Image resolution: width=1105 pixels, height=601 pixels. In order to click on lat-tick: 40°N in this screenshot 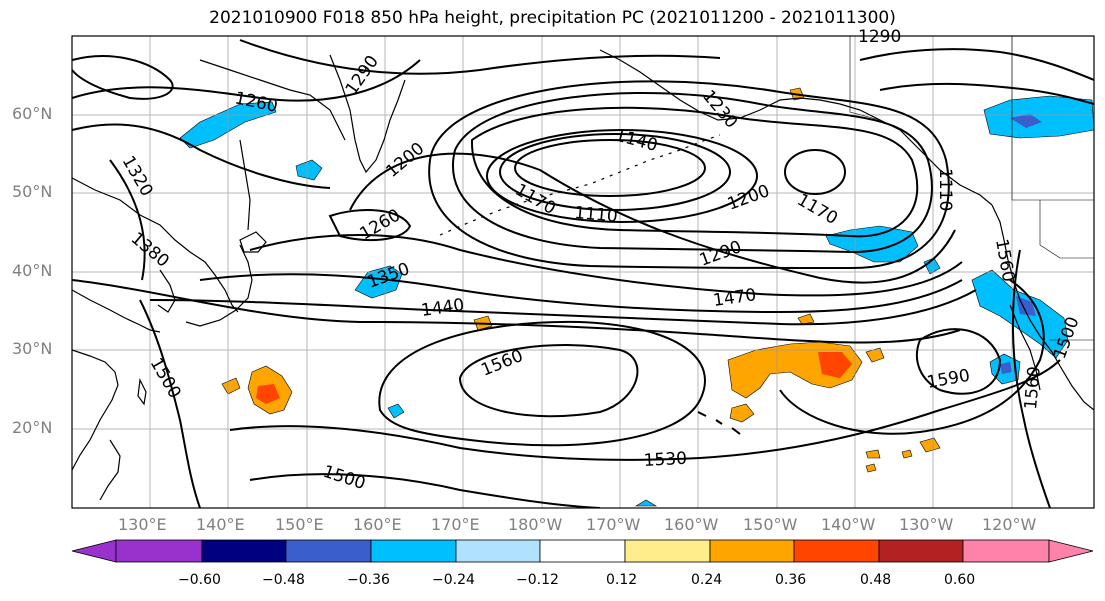, I will do `click(32, 270)`.